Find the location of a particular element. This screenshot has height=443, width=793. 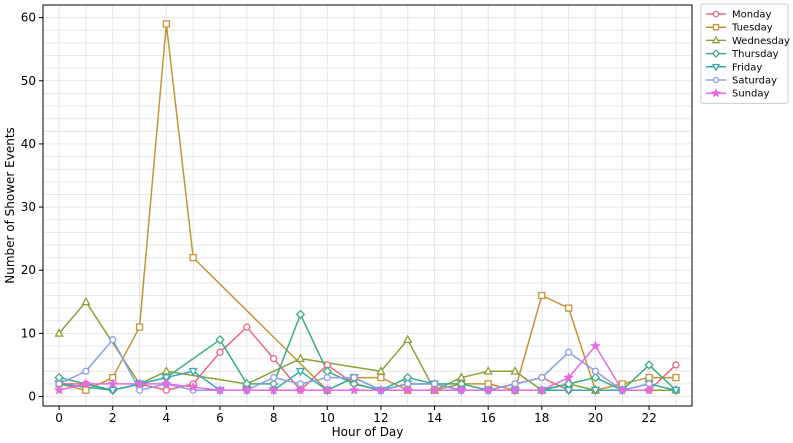

x-tick-label: 16 is located at coordinates (488, 418).